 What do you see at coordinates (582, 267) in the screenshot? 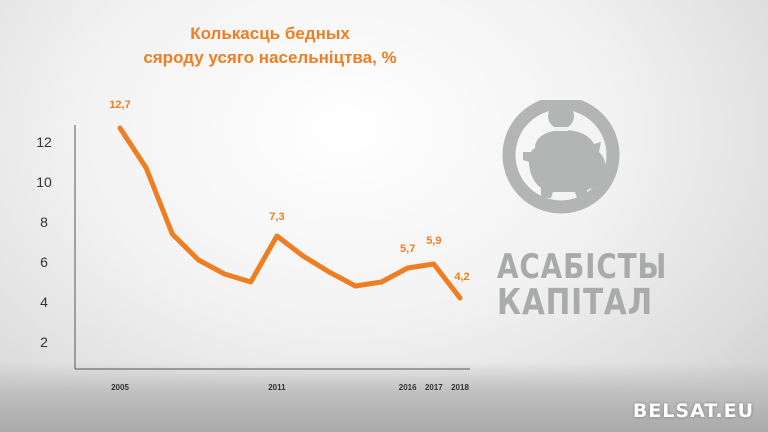
I see `logo-text-line-1: АСАБІСТЫ` at bounding box center [582, 267].